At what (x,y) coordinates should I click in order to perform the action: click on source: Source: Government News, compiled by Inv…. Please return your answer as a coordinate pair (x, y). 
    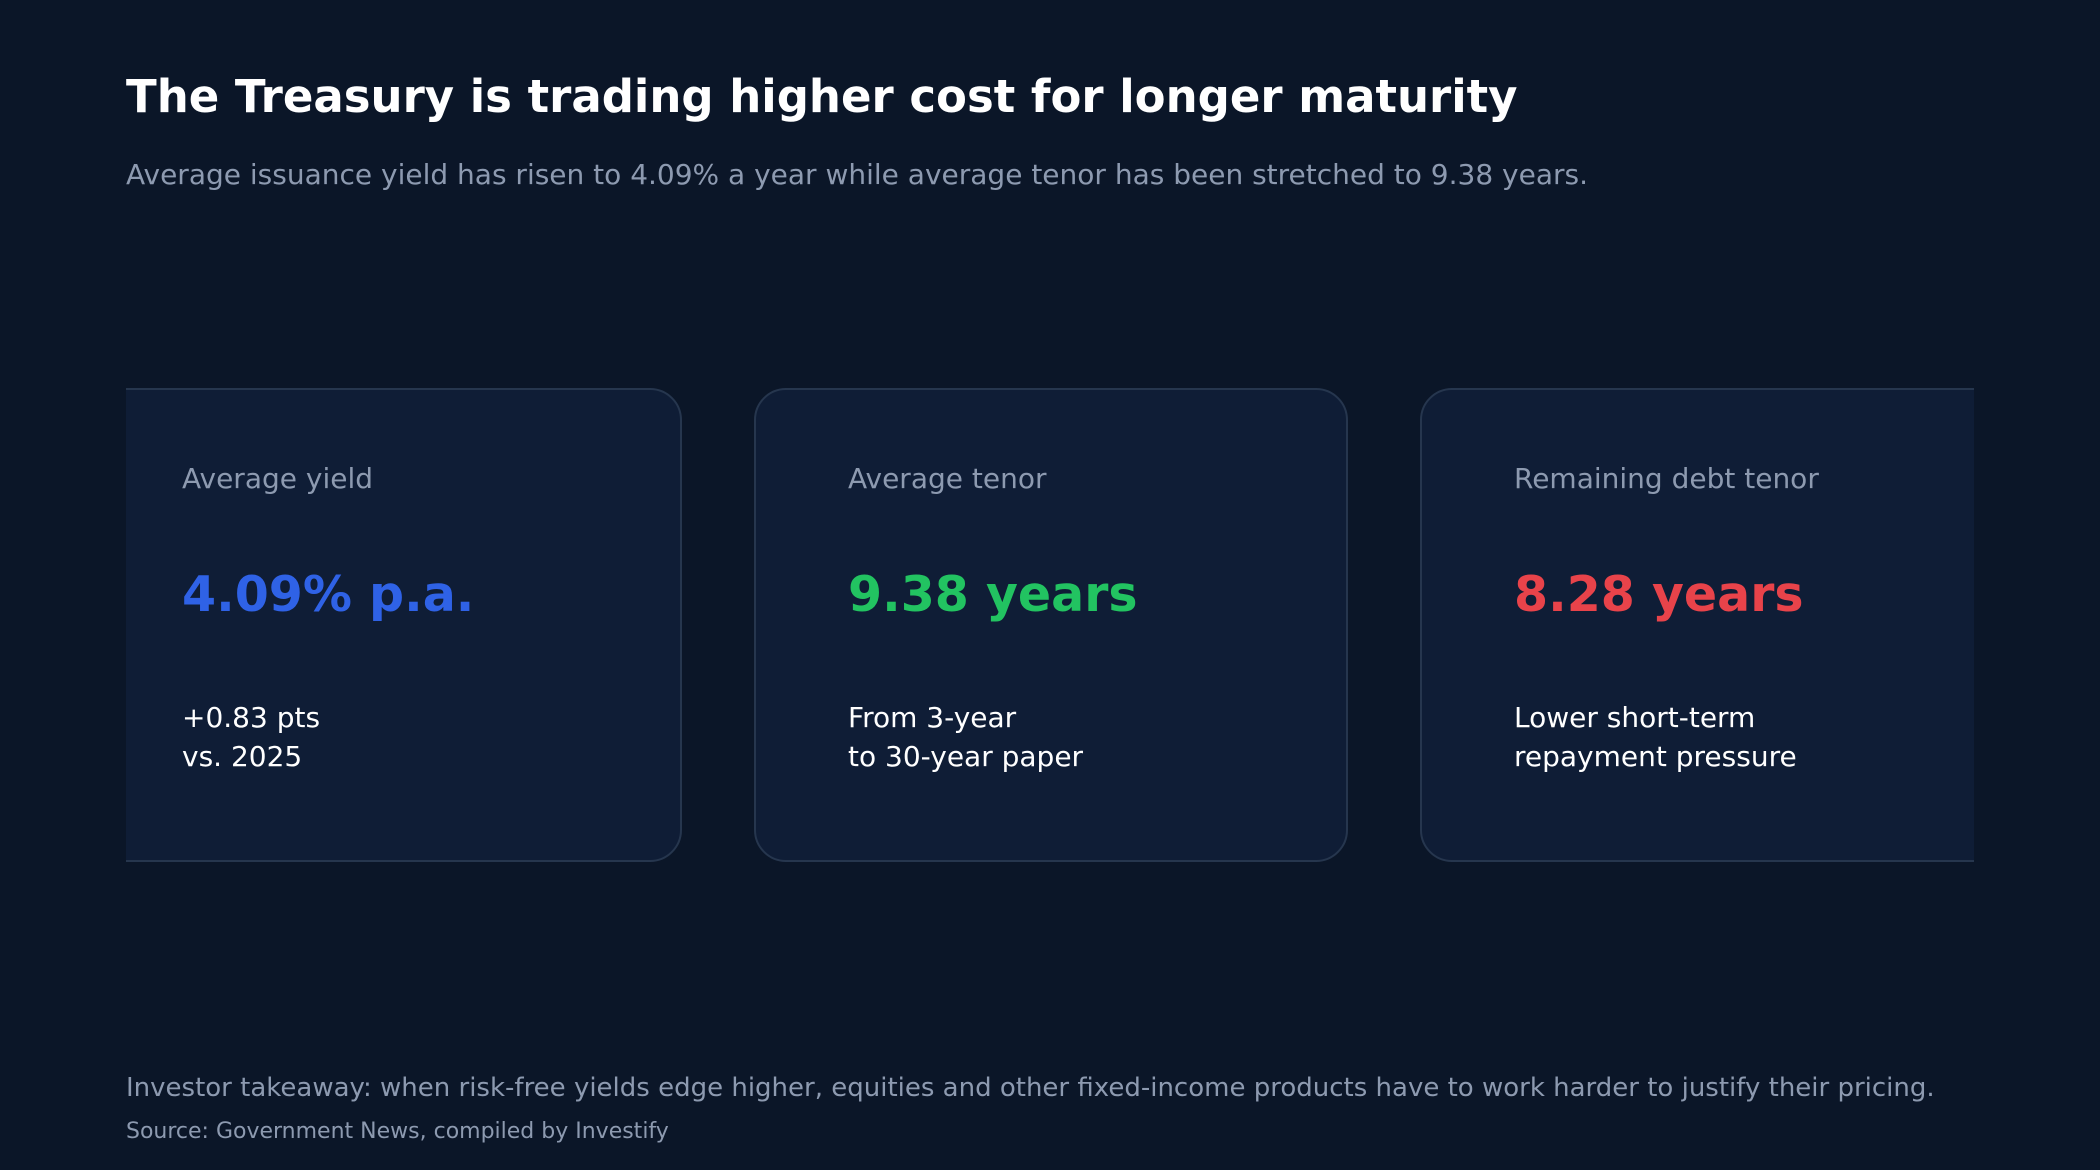
    Looking at the image, I should click on (397, 1131).